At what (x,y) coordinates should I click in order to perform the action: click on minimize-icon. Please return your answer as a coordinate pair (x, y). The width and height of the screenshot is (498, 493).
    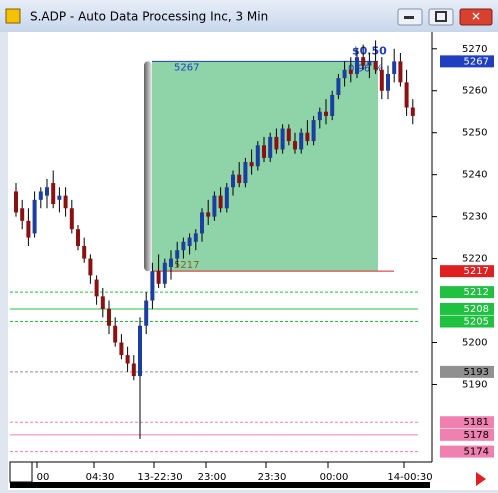
    Looking at the image, I should click on (409, 17).